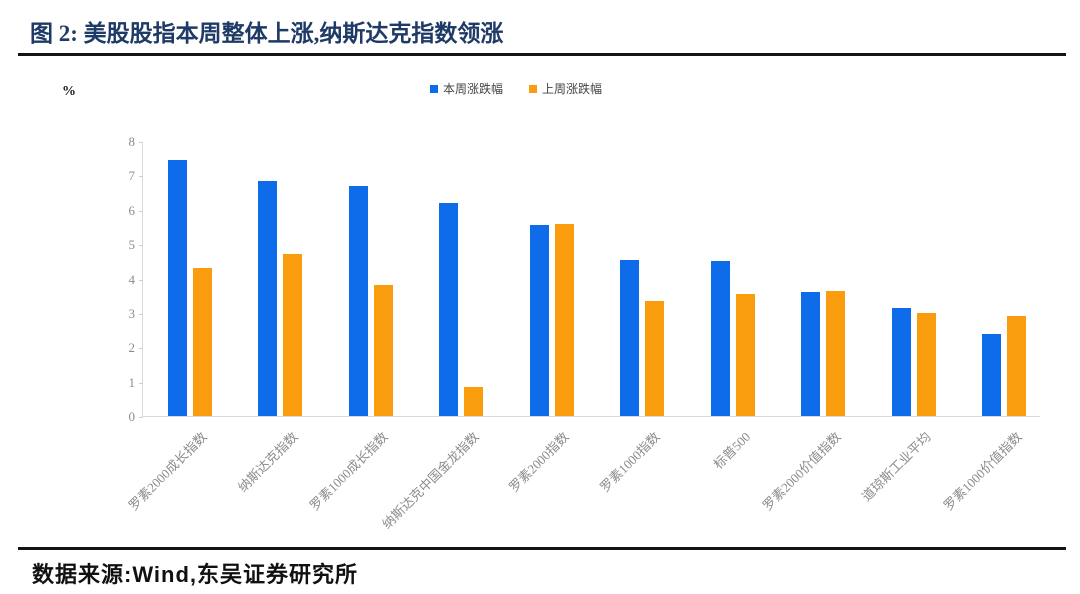  What do you see at coordinates (448, 309) in the screenshot?
I see `bar-s0-c3` at bounding box center [448, 309].